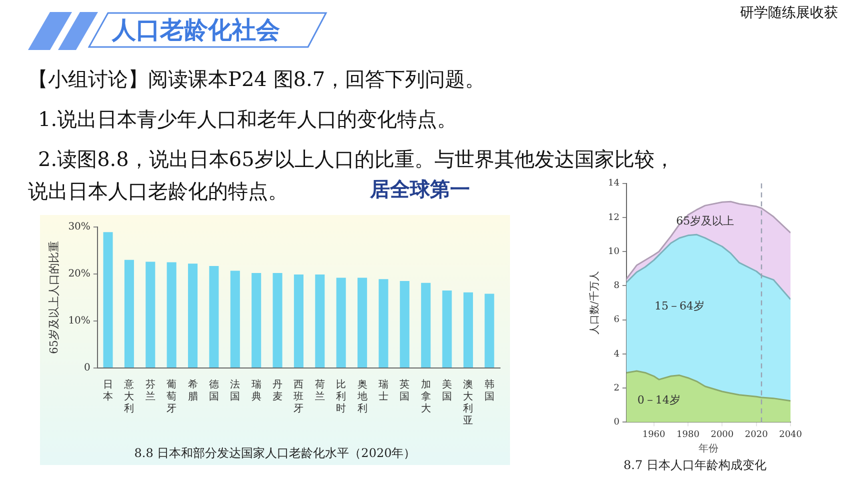 This screenshot has height=484, width=860. I want to click on text: 【小组讨论】阅读课本P24 图8.7，回答下列问题。, so click(257, 79).